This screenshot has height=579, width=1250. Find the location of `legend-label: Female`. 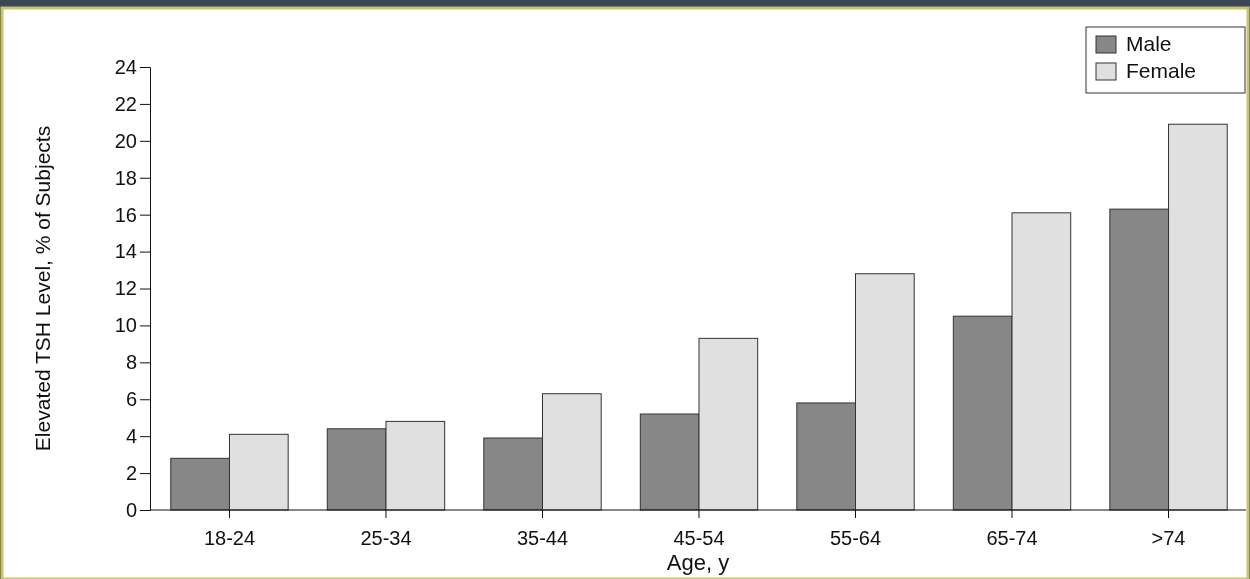

legend-label: Female is located at coordinates (1161, 70).